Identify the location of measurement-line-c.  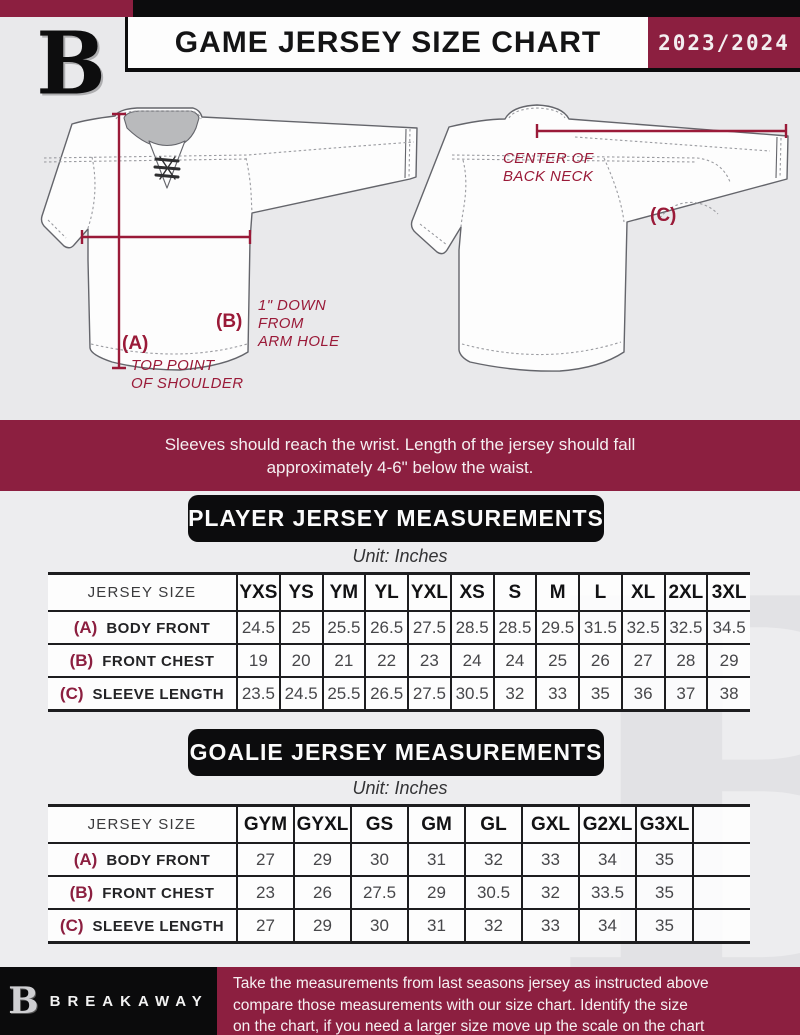
(661, 131).